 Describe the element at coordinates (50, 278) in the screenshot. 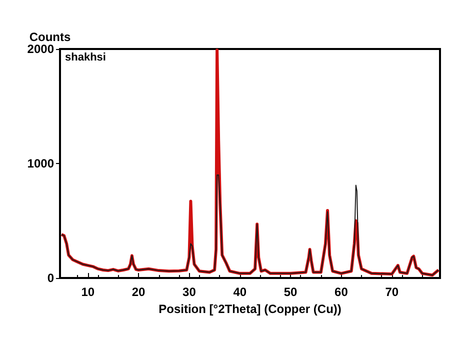

I see `y-tick-label: 0` at that location.